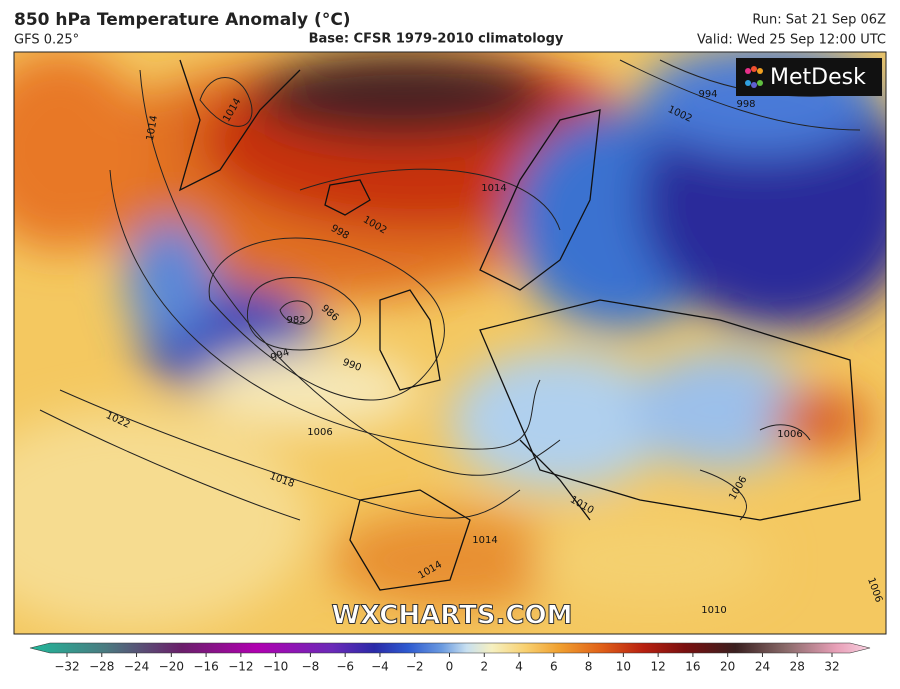 Image resolution: width=900 pixels, height=689 pixels. I want to click on colorbar-label: 28, so click(797, 667).